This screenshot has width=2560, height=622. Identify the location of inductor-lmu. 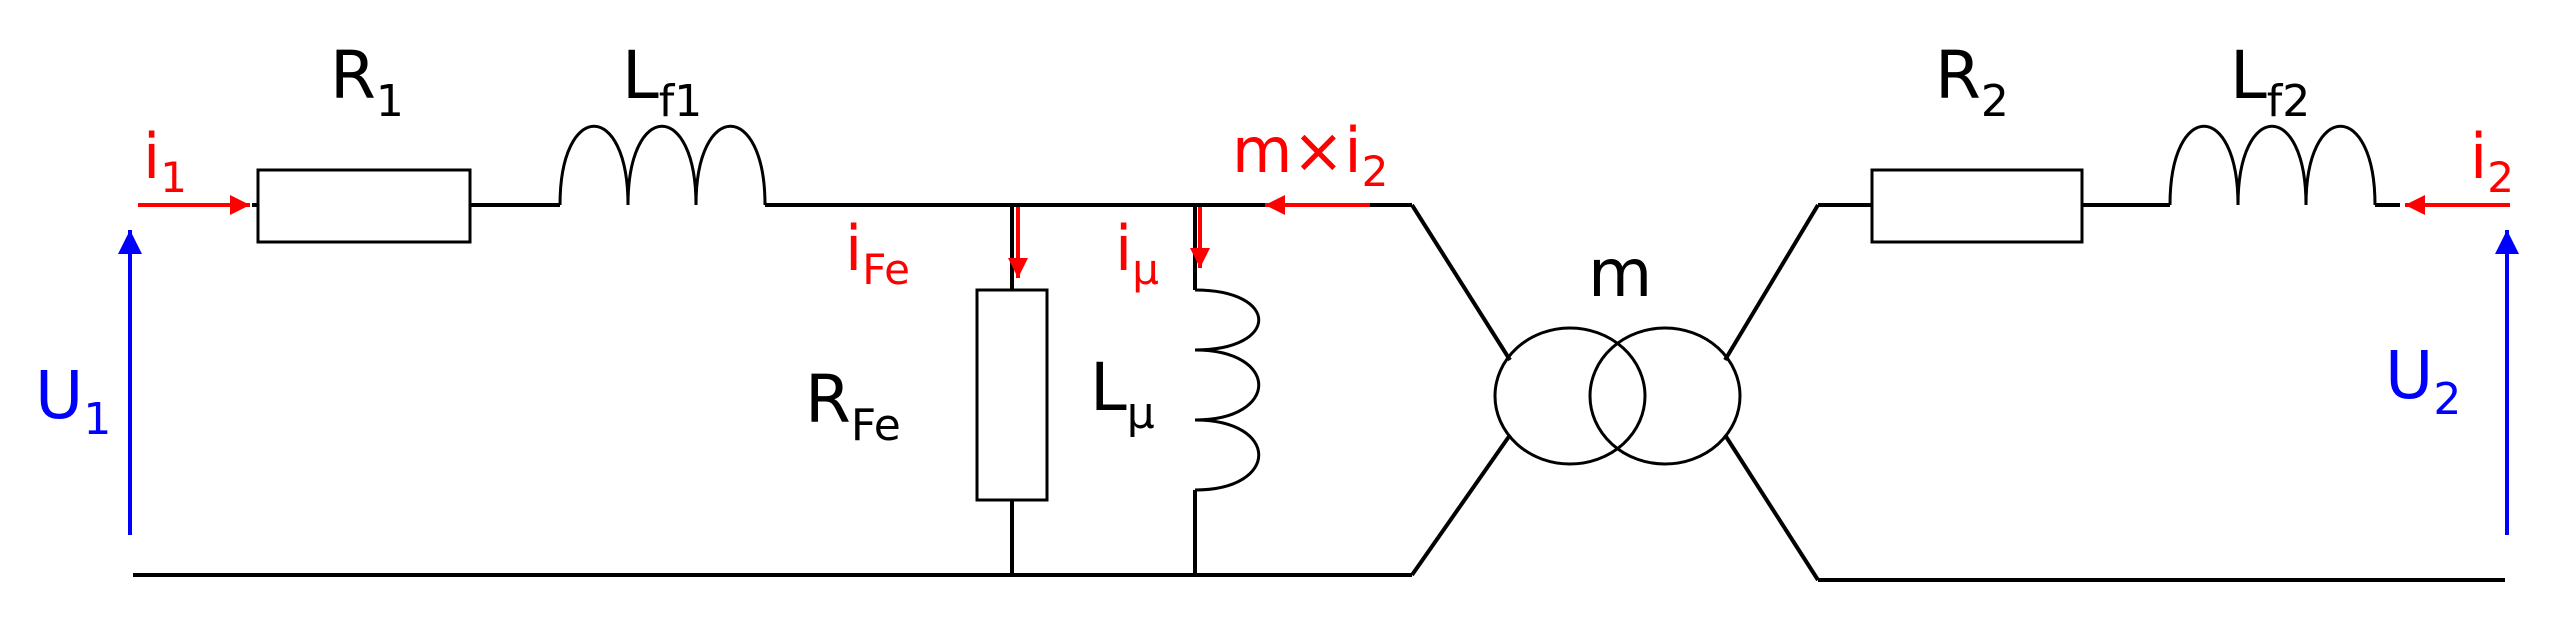
(1227, 390).